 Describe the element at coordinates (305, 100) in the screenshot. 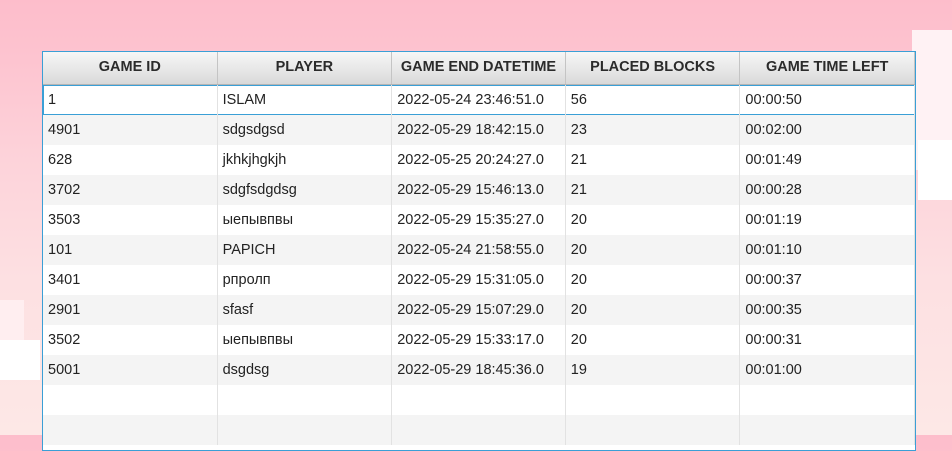

I see `cell-player: ISLAM` at that location.